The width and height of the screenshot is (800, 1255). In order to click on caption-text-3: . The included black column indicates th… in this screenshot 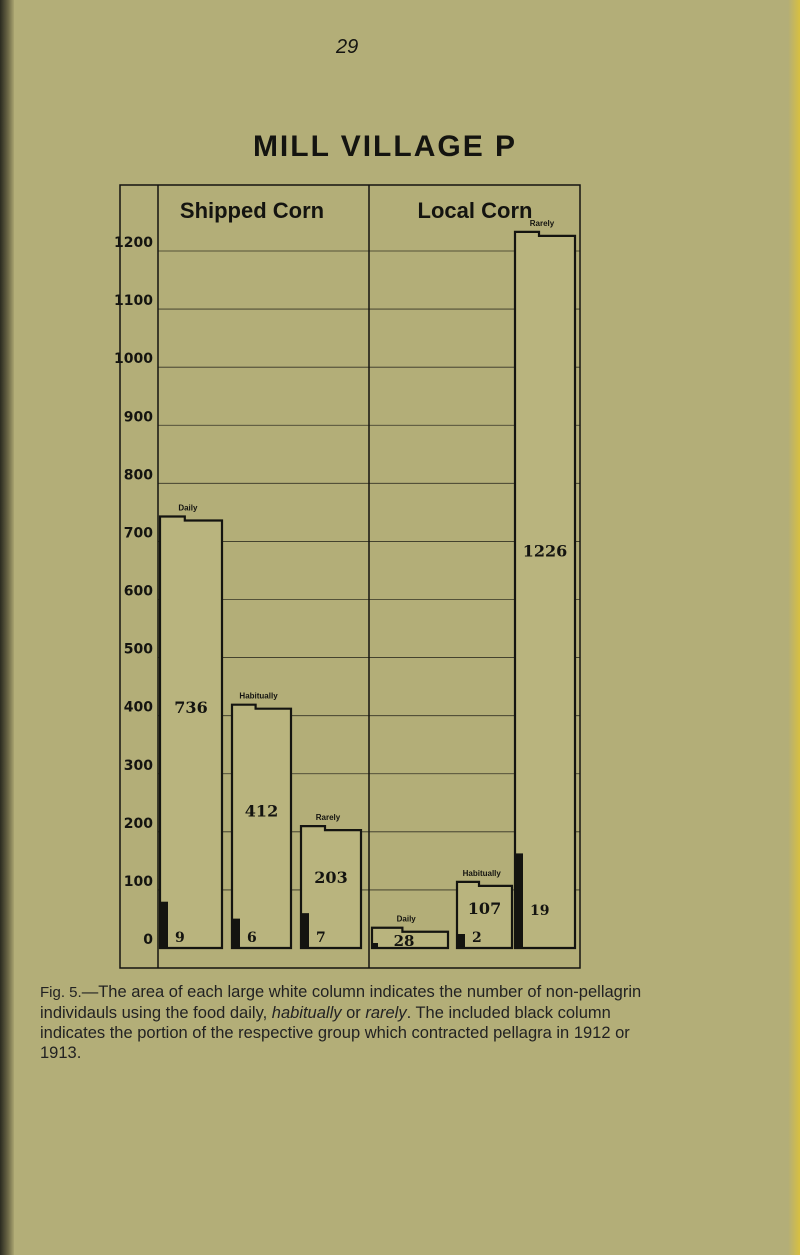, I will do `click(335, 1033)`.